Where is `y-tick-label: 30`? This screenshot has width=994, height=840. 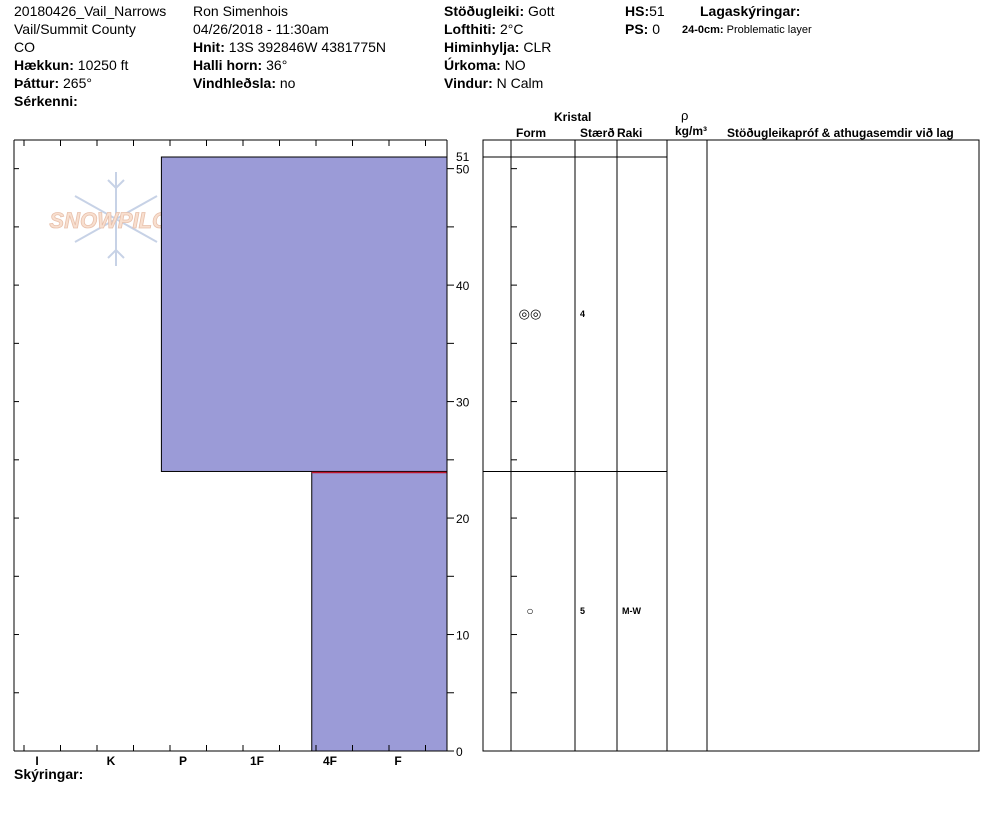
y-tick-label: 30 is located at coordinates (463, 403).